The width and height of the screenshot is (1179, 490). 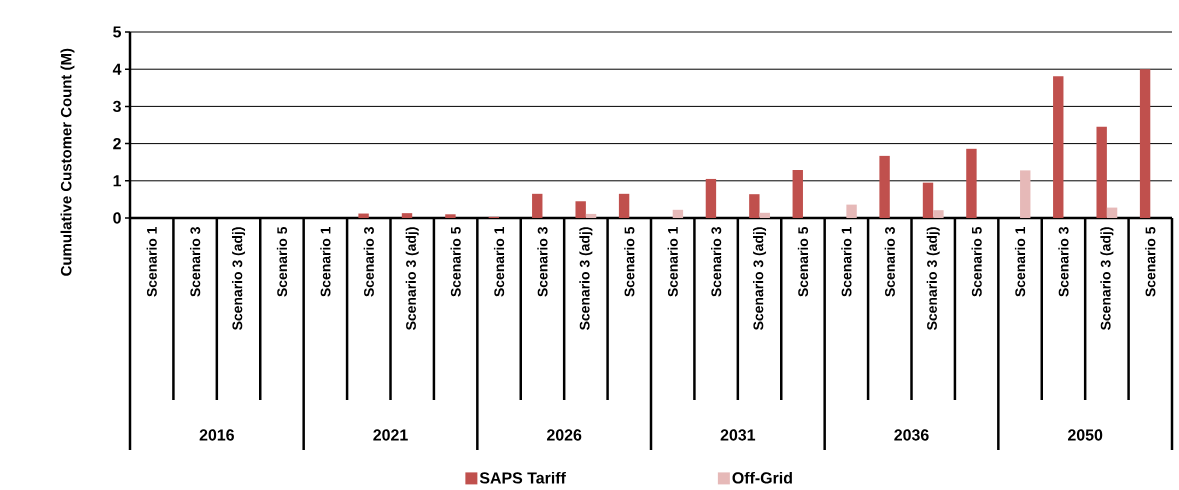 What do you see at coordinates (216, 435) in the screenshot?
I see `text: 2016` at bounding box center [216, 435].